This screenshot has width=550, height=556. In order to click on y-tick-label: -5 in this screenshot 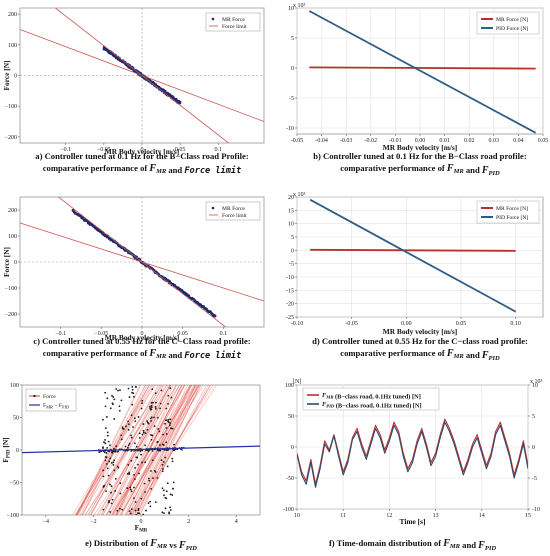, I will do `click(291, 265)`.